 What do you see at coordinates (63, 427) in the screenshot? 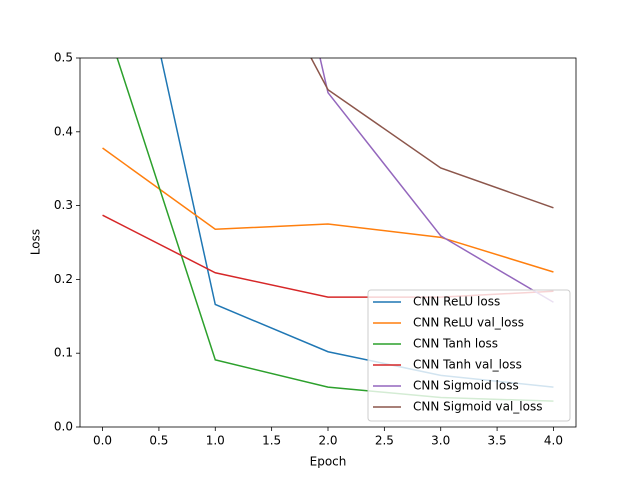
I see `y-tick-label: 0.0` at bounding box center [63, 427].